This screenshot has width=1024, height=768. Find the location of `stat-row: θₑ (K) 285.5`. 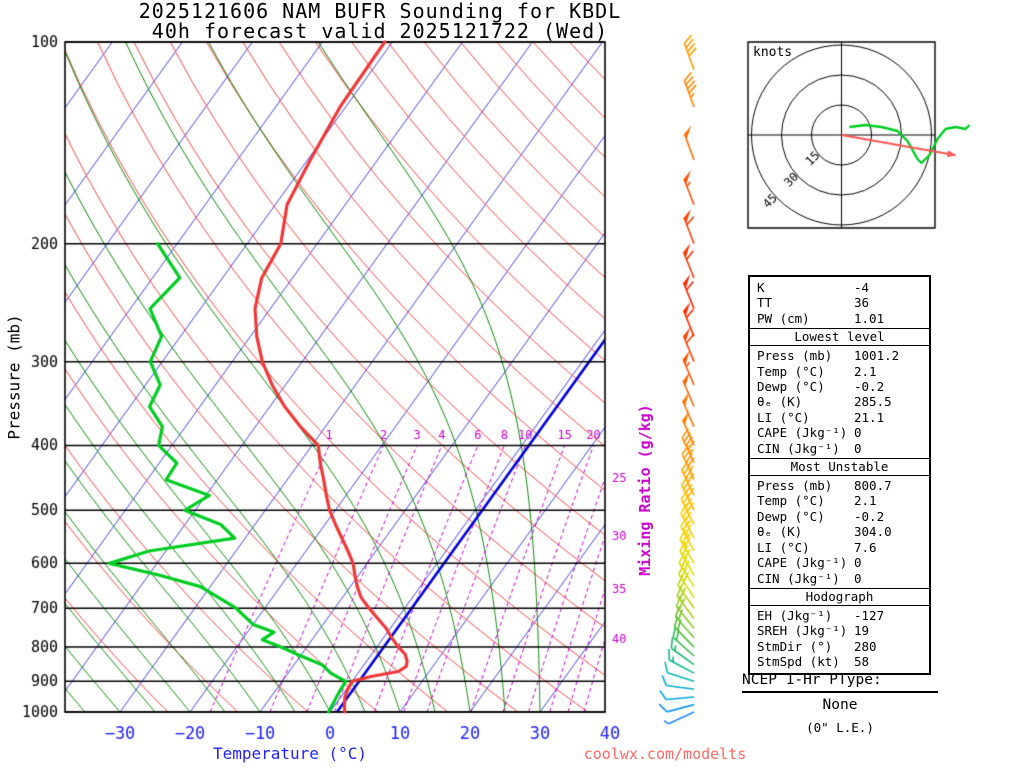

stat-row: θₑ (K) 285.5 is located at coordinates (839, 401).